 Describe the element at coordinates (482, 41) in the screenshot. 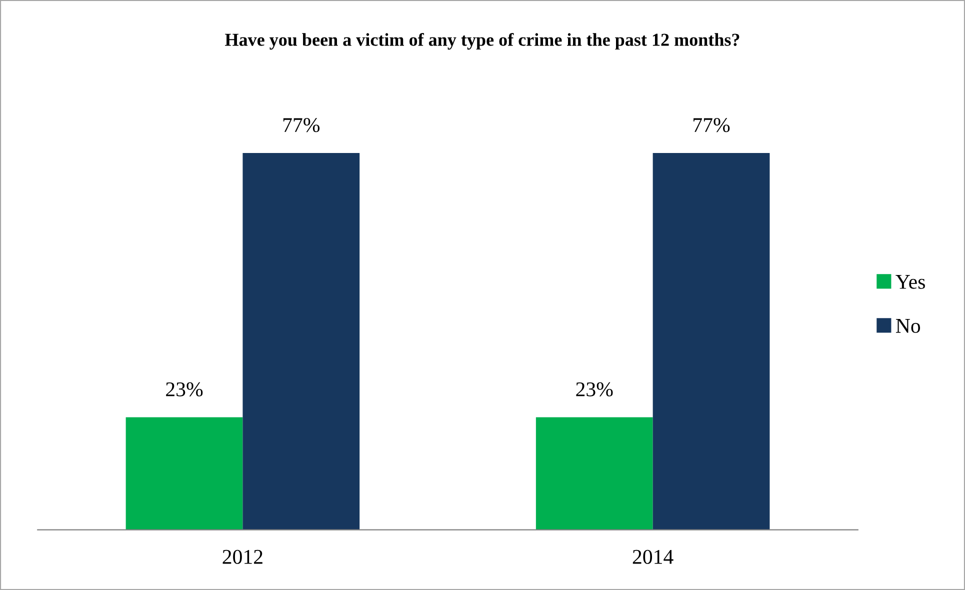

I see `chart-title: Have you been a victim of any type of crime in the past 12 months?` at that location.